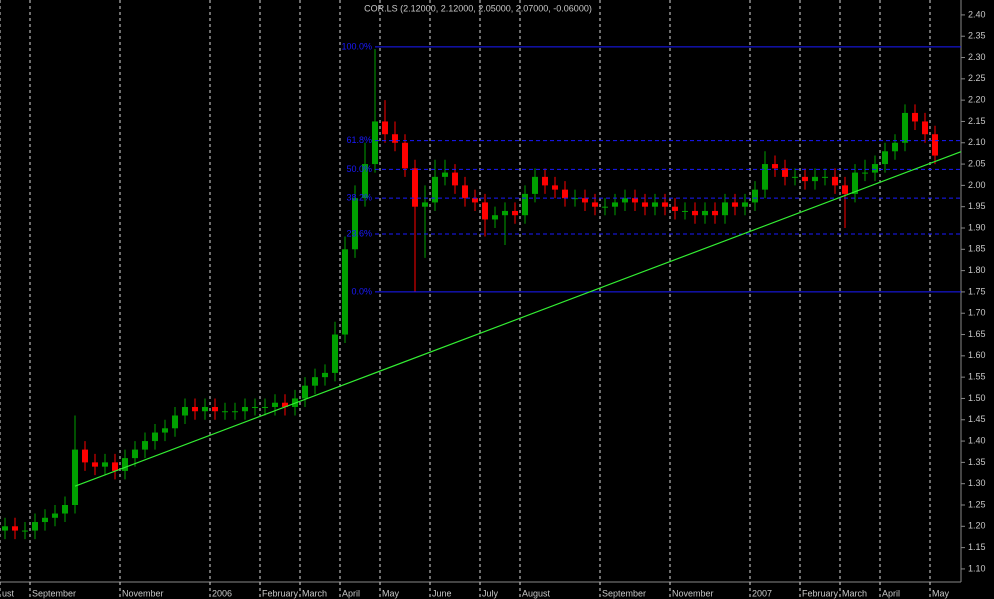 This screenshot has height=599, width=994. What do you see at coordinates (977, 377) in the screenshot?
I see `y-tick-label: 1.55` at bounding box center [977, 377].